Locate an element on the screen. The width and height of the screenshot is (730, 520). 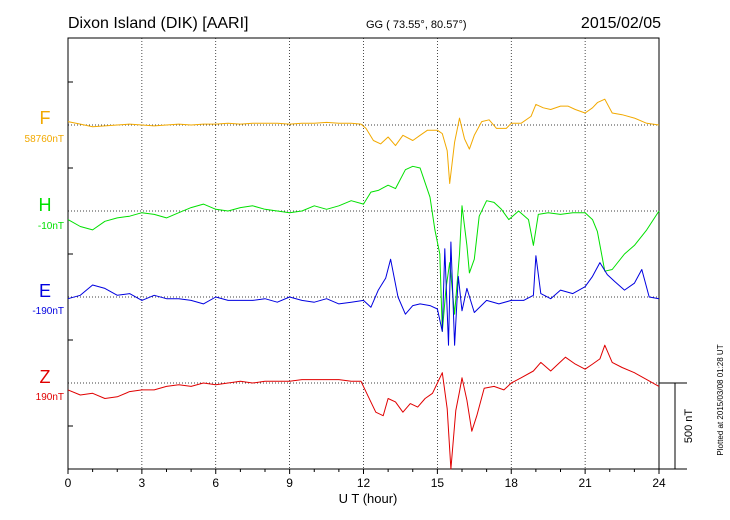
scale-bar: 500 nT is located at coordinates (677, 426).